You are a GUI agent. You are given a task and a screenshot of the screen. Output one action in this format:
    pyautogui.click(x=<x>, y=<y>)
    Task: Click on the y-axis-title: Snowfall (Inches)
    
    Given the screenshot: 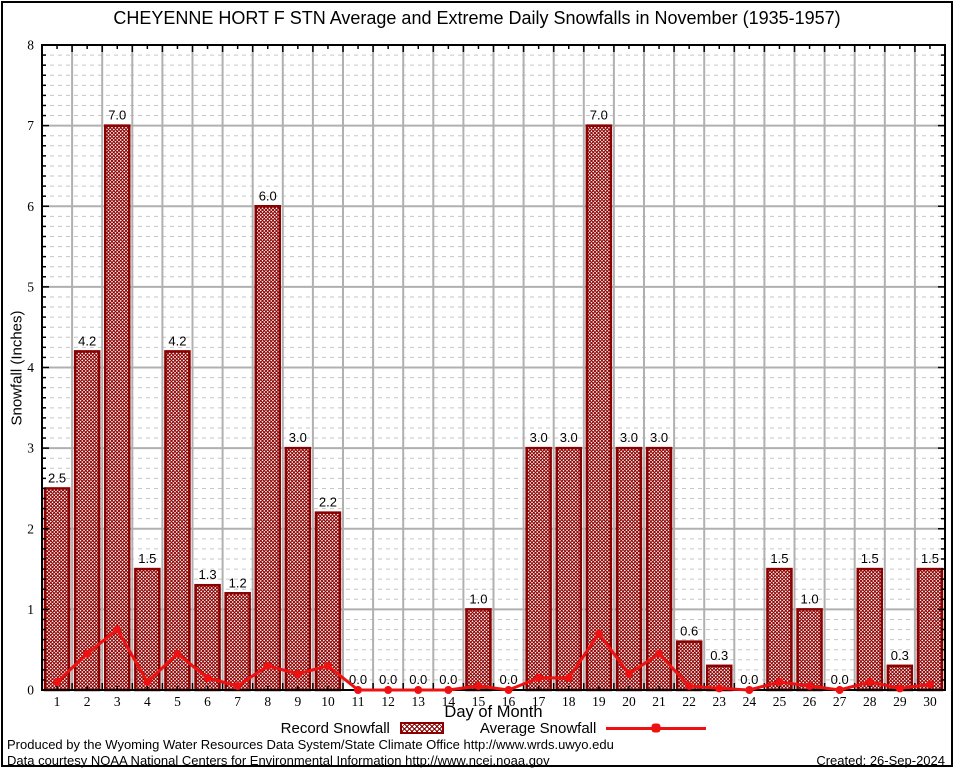 What is the action you would take?
    pyautogui.click(x=17, y=368)
    